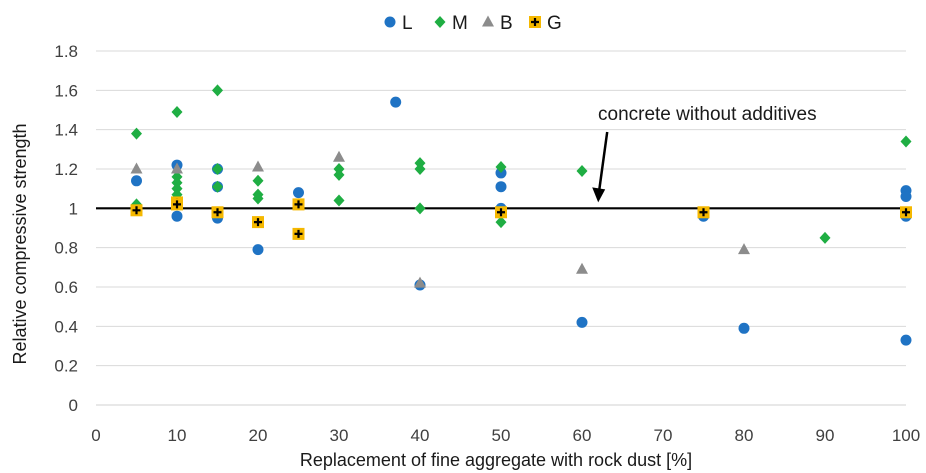 The width and height of the screenshot is (926, 473). Describe the element at coordinates (20, 243) in the screenshot. I see `y-axis-title: Relative compressive strength` at that location.